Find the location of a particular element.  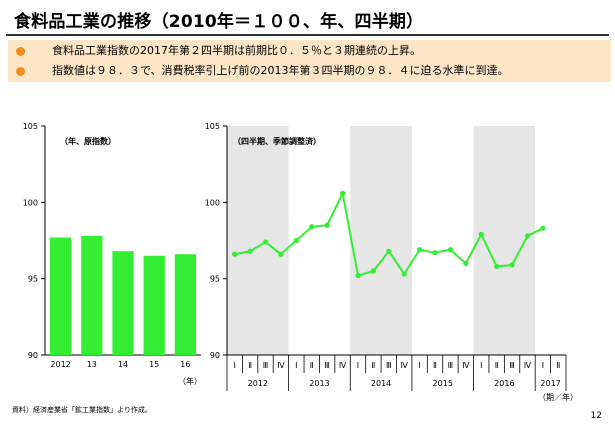

x-tick-label: 13 is located at coordinates (92, 364).